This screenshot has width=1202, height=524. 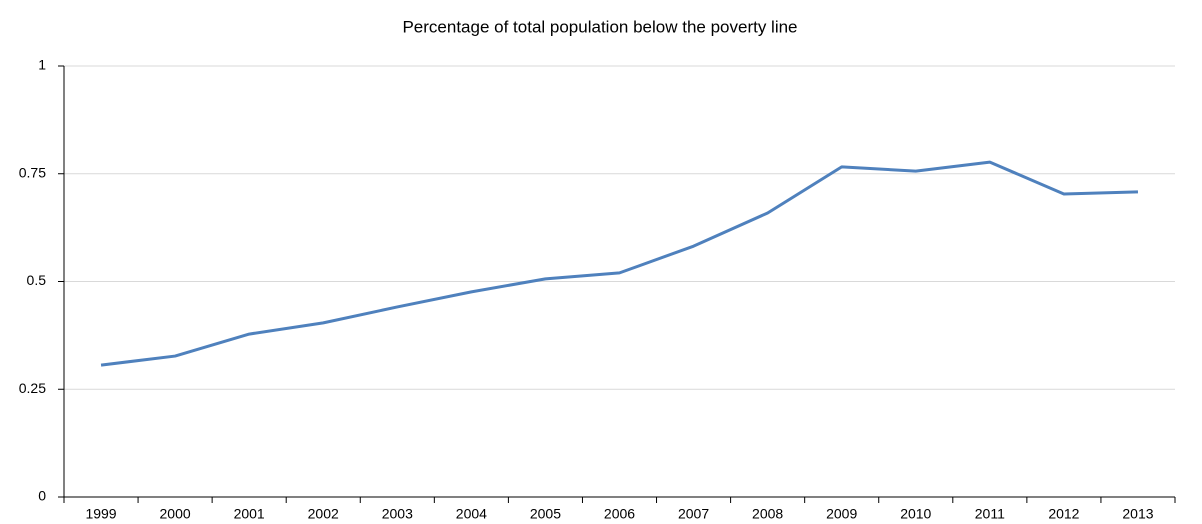 I want to click on x-tick-label: 2004, so click(x=471, y=514).